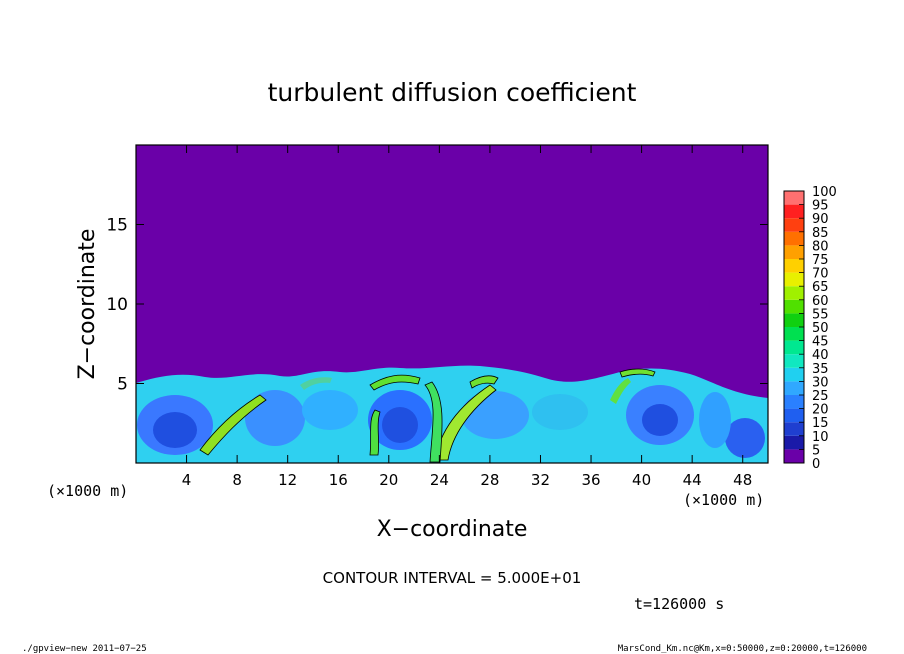  Describe the element at coordinates (287, 480) in the screenshot. I see `x-tick-label: 12` at that location.